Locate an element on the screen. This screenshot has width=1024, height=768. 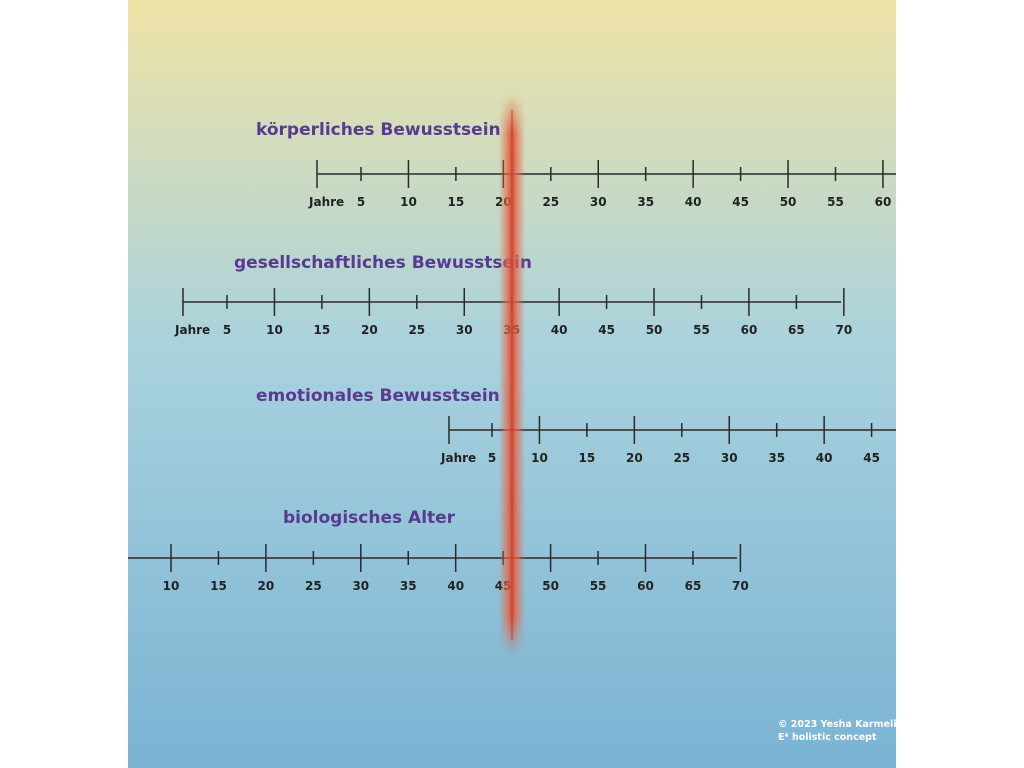
scale-title: körperliches Bewusstsein is located at coordinates (378, 130).